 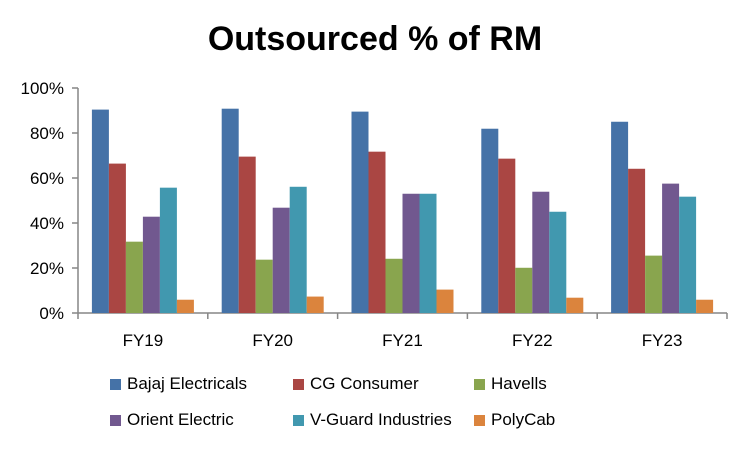 What do you see at coordinates (519, 383) in the screenshot?
I see `legend-label: Havells` at bounding box center [519, 383].